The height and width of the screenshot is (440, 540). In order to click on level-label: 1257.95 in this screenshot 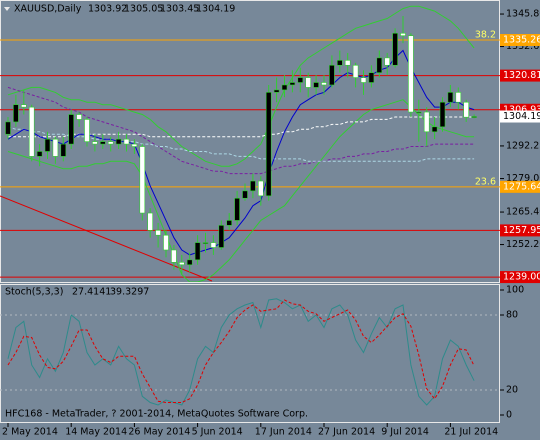, I will do `click(521, 230)`.